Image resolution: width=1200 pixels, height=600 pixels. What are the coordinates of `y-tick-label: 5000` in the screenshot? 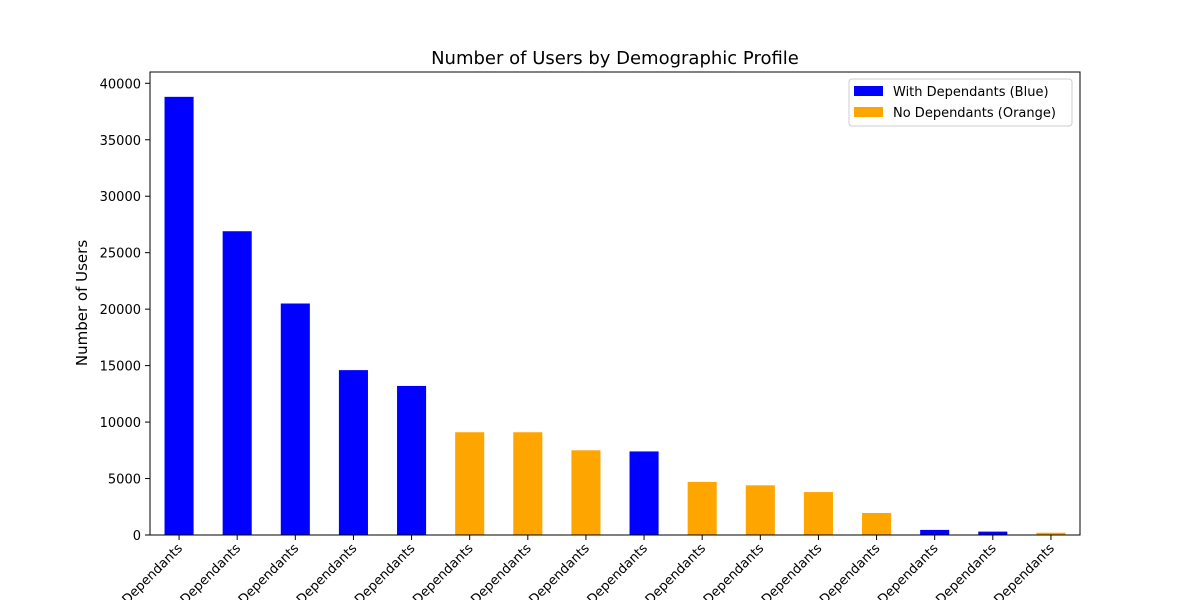 It's located at (124, 480).